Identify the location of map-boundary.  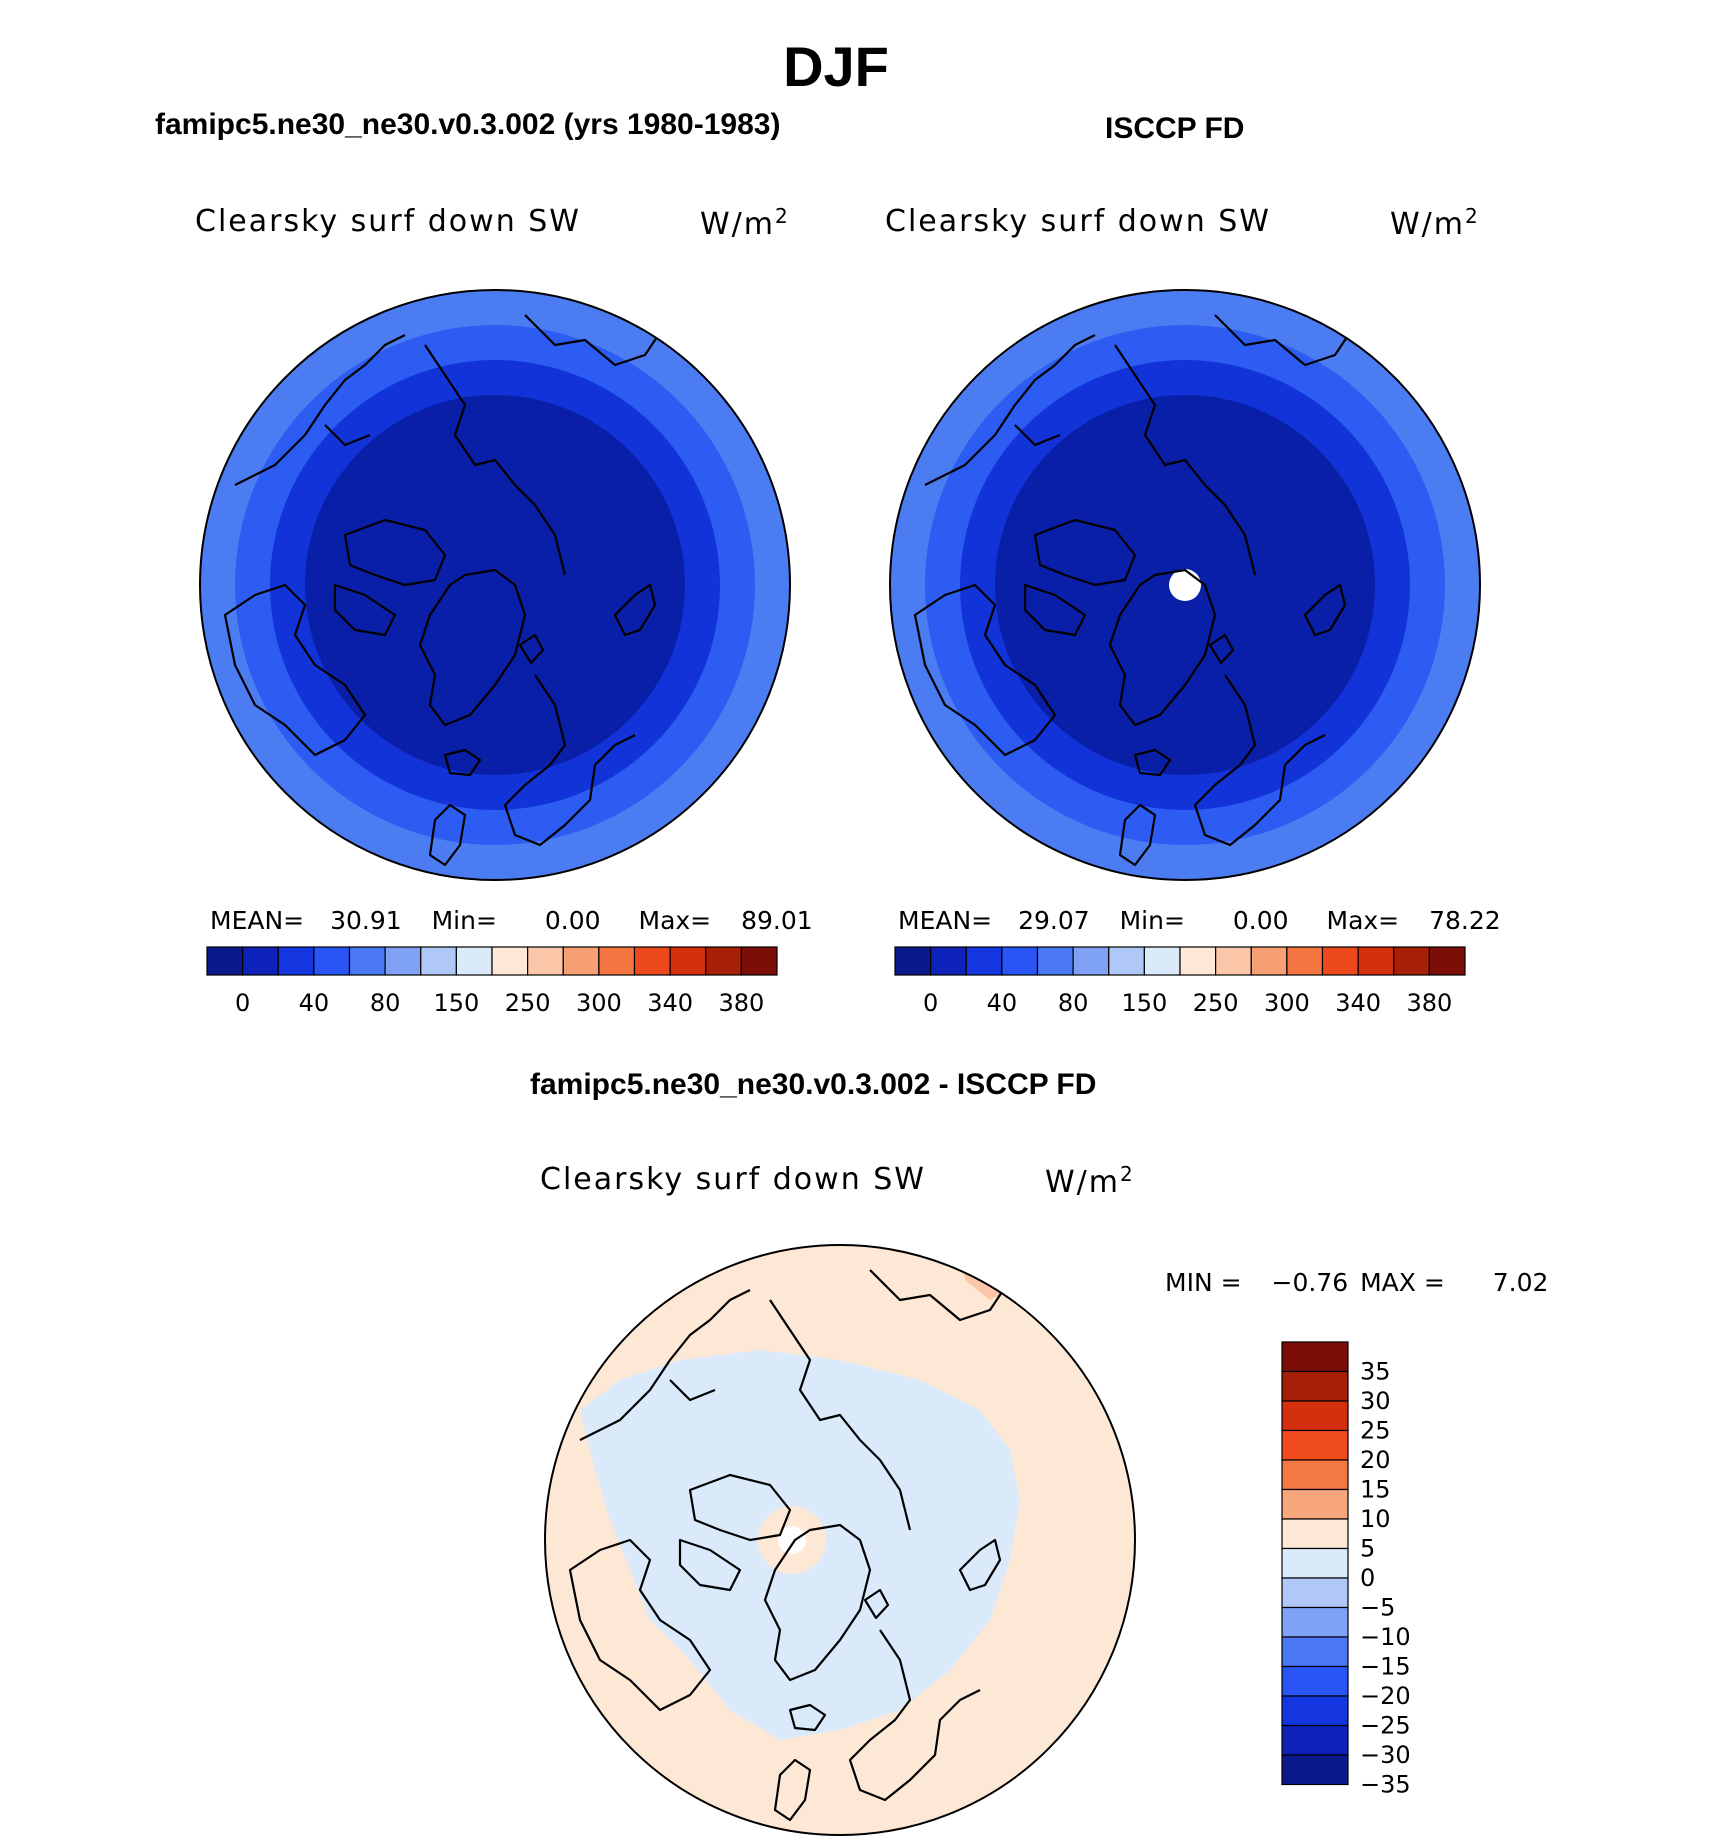
(840, 1540).